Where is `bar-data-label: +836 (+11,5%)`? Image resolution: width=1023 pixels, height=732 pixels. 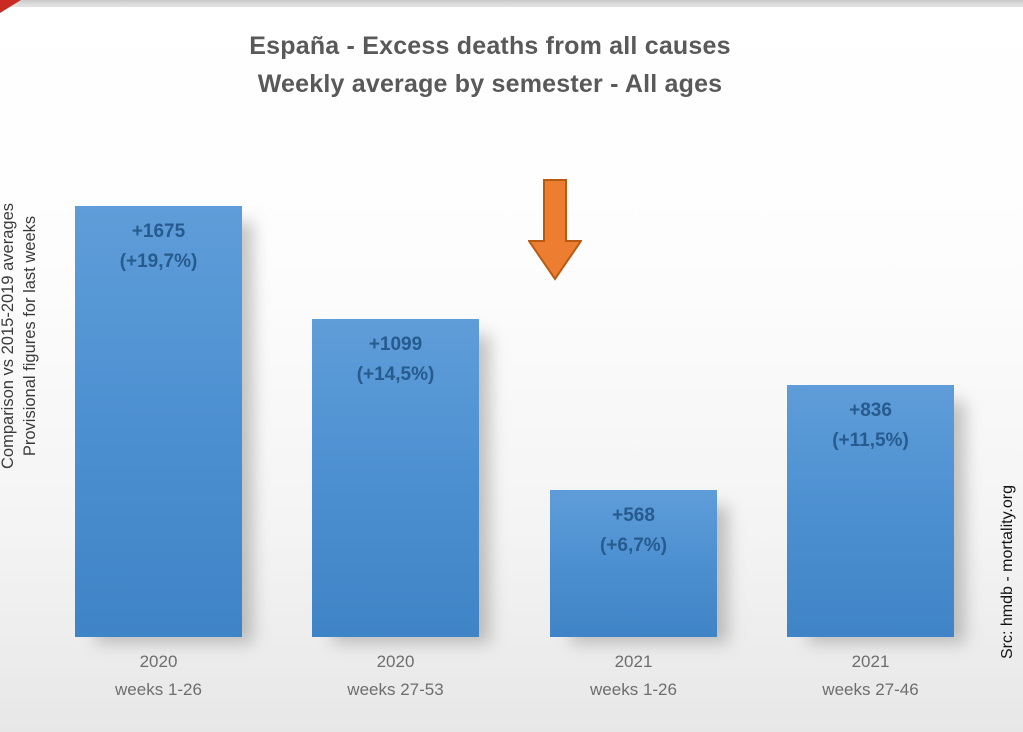
bar-data-label: +836 (+11,5%) is located at coordinates (870, 420).